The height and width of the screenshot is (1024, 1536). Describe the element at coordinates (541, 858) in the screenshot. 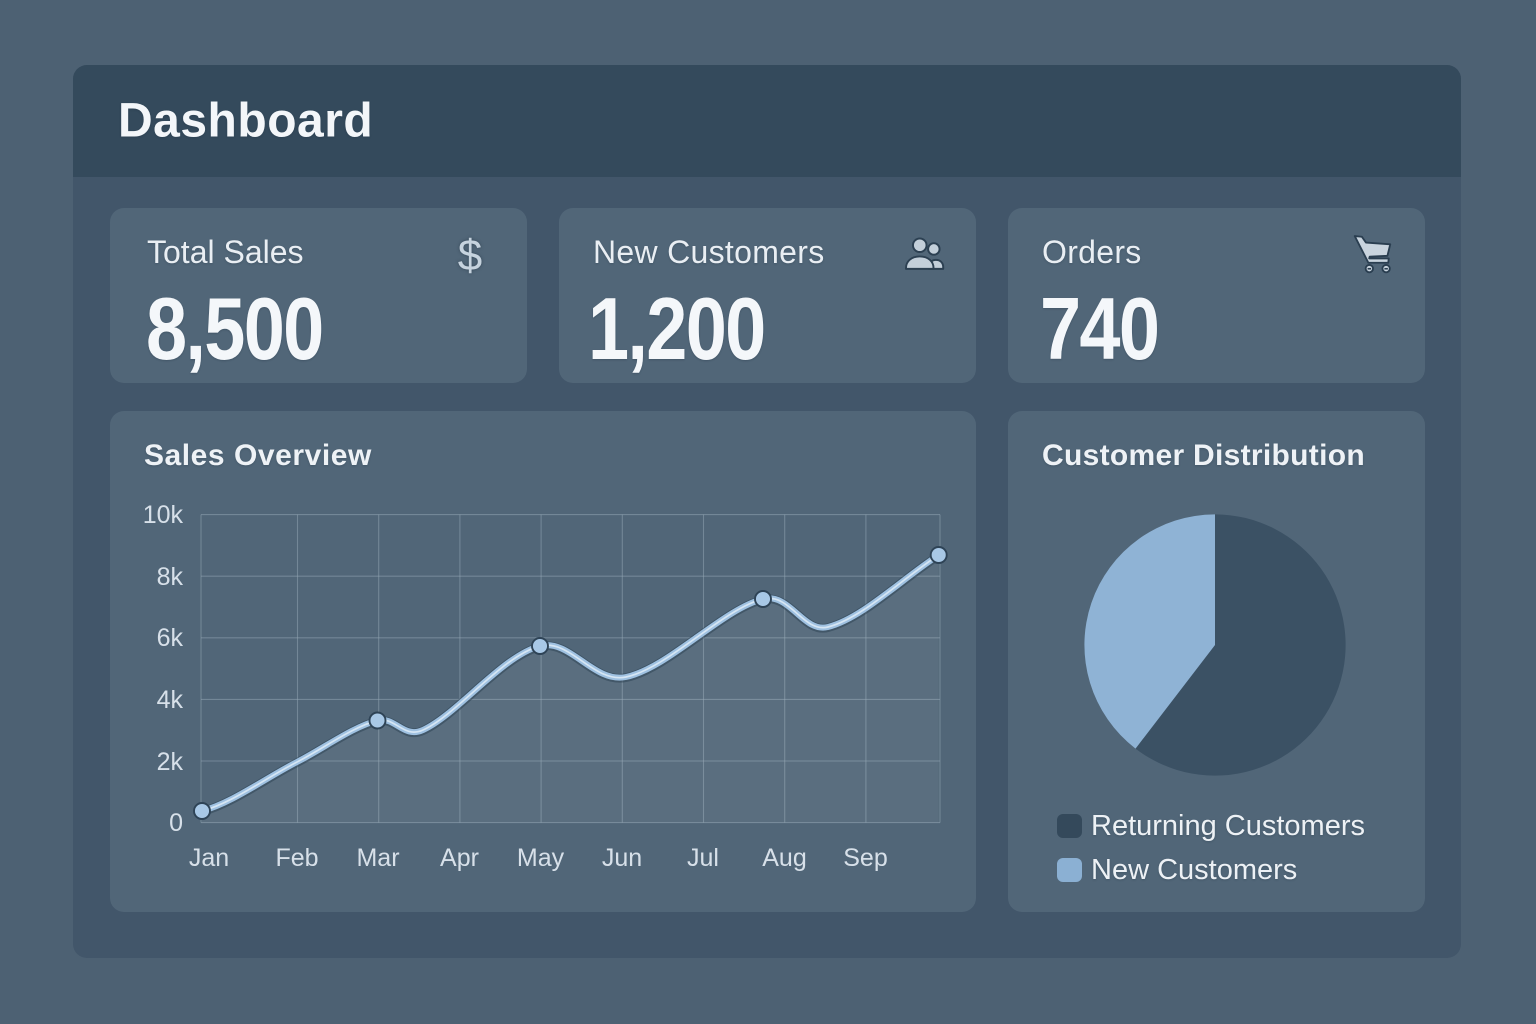

I see `svg-text: May` at that location.